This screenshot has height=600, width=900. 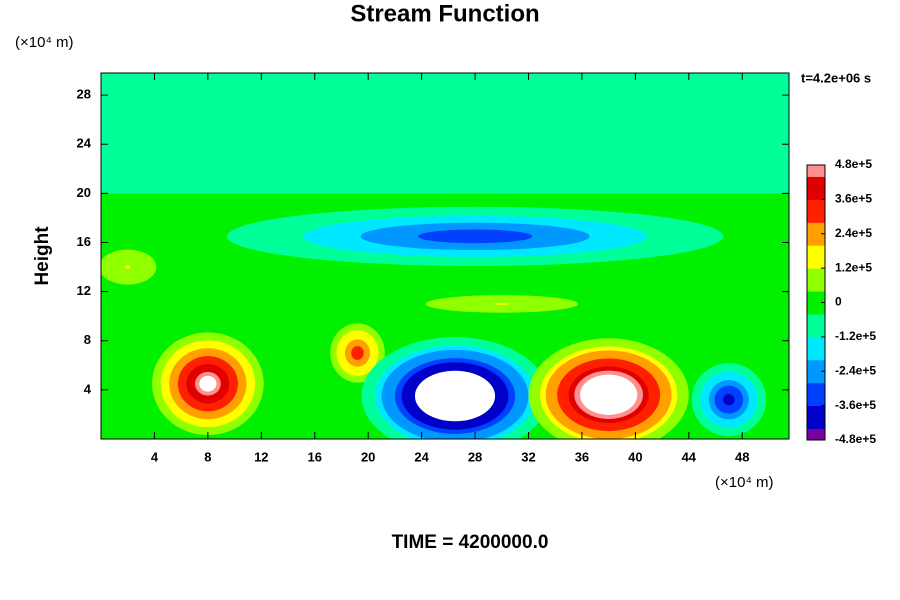 I want to click on x-tick-label: 8, so click(x=207, y=456).